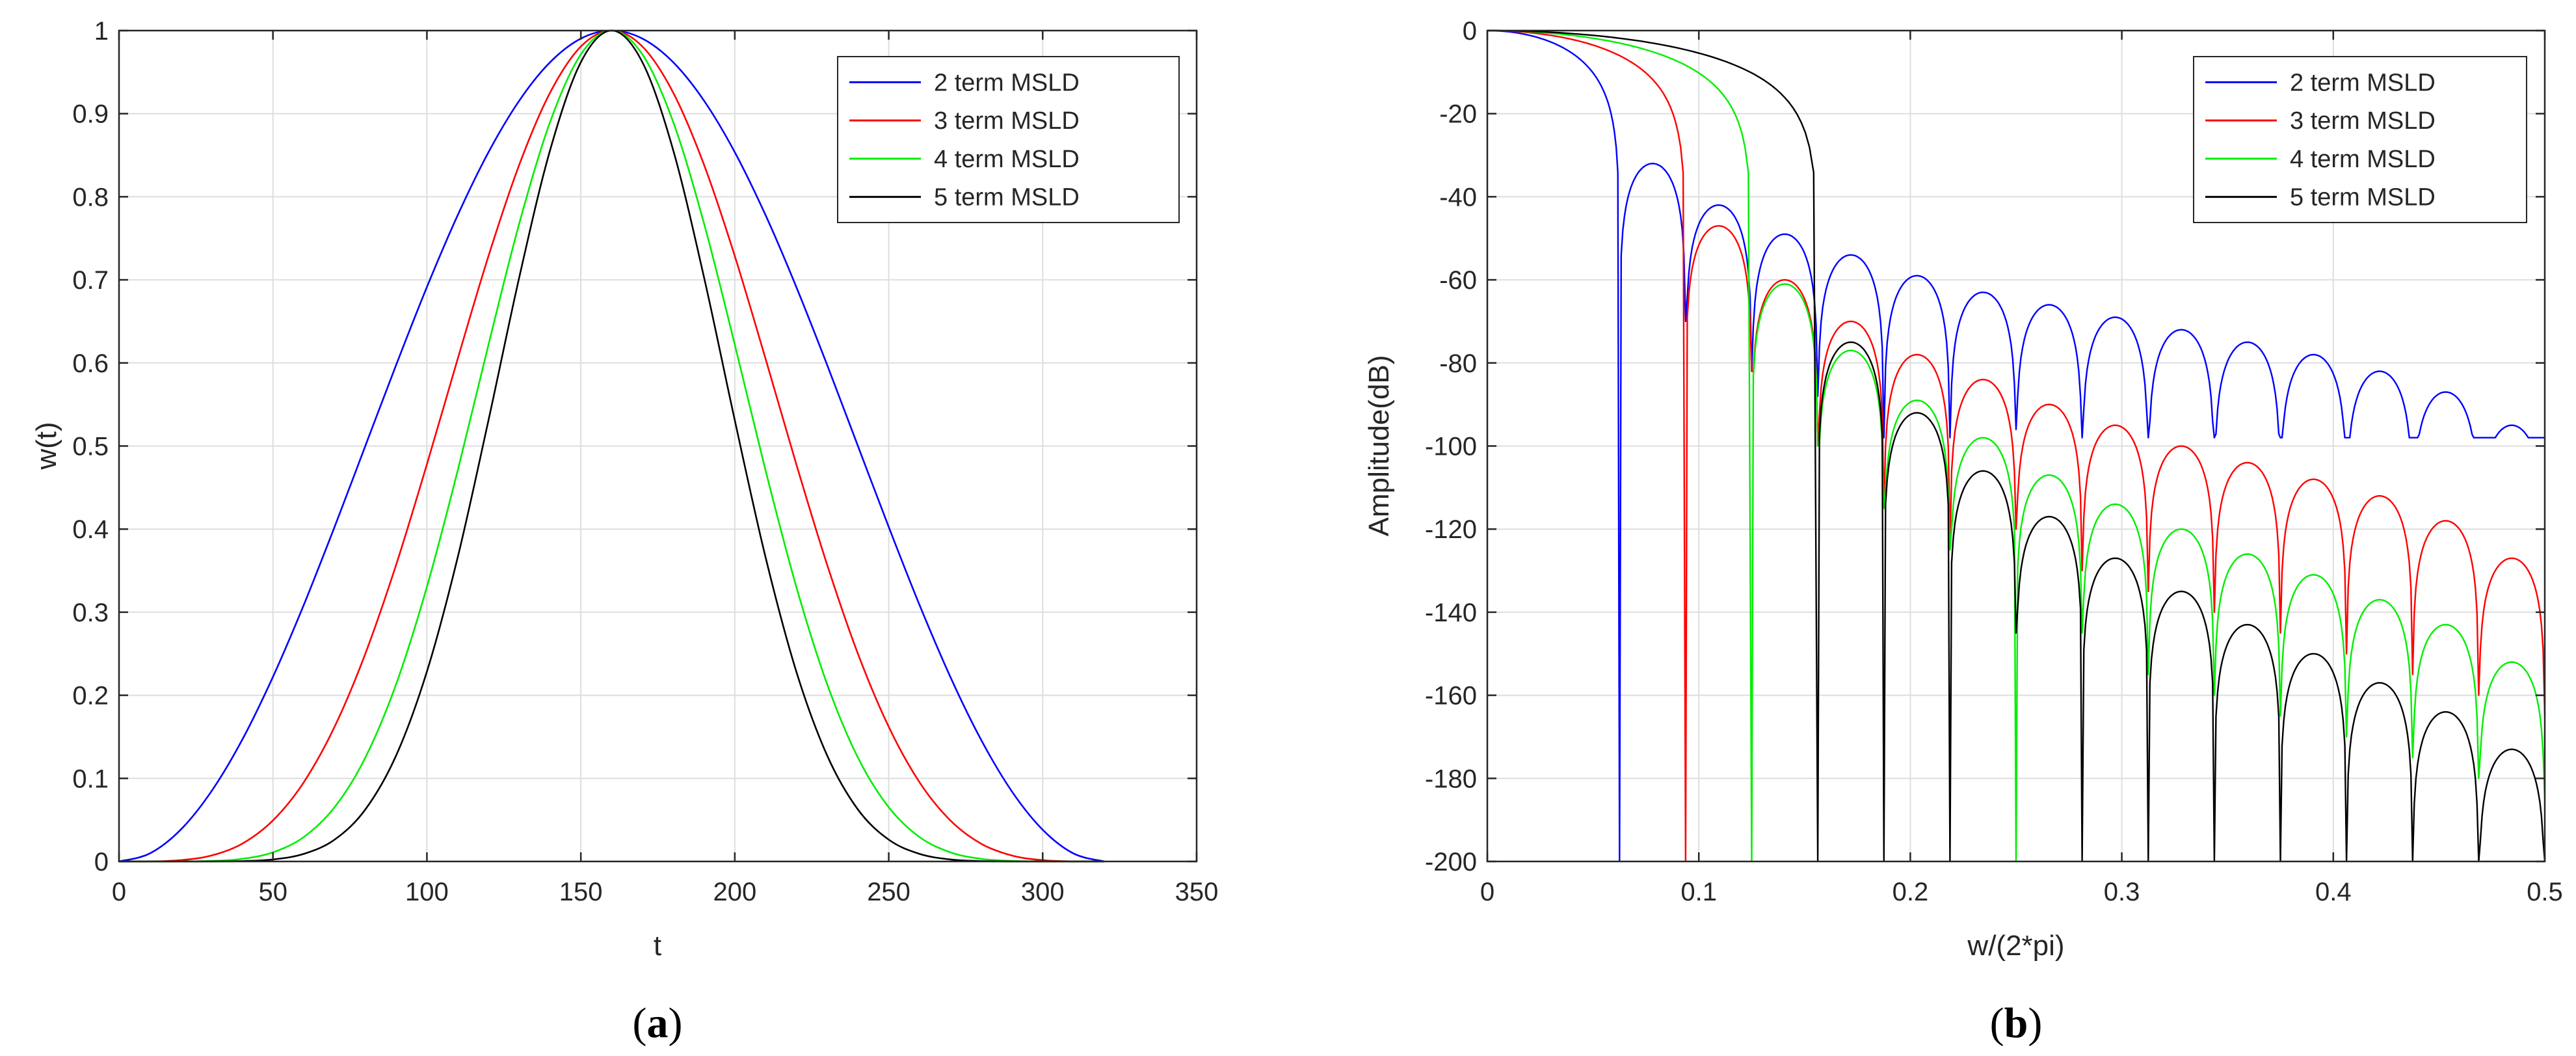 The height and width of the screenshot is (1056, 2576). Describe the element at coordinates (1458, 280) in the screenshot. I see `y-tick-label: -60` at that location.